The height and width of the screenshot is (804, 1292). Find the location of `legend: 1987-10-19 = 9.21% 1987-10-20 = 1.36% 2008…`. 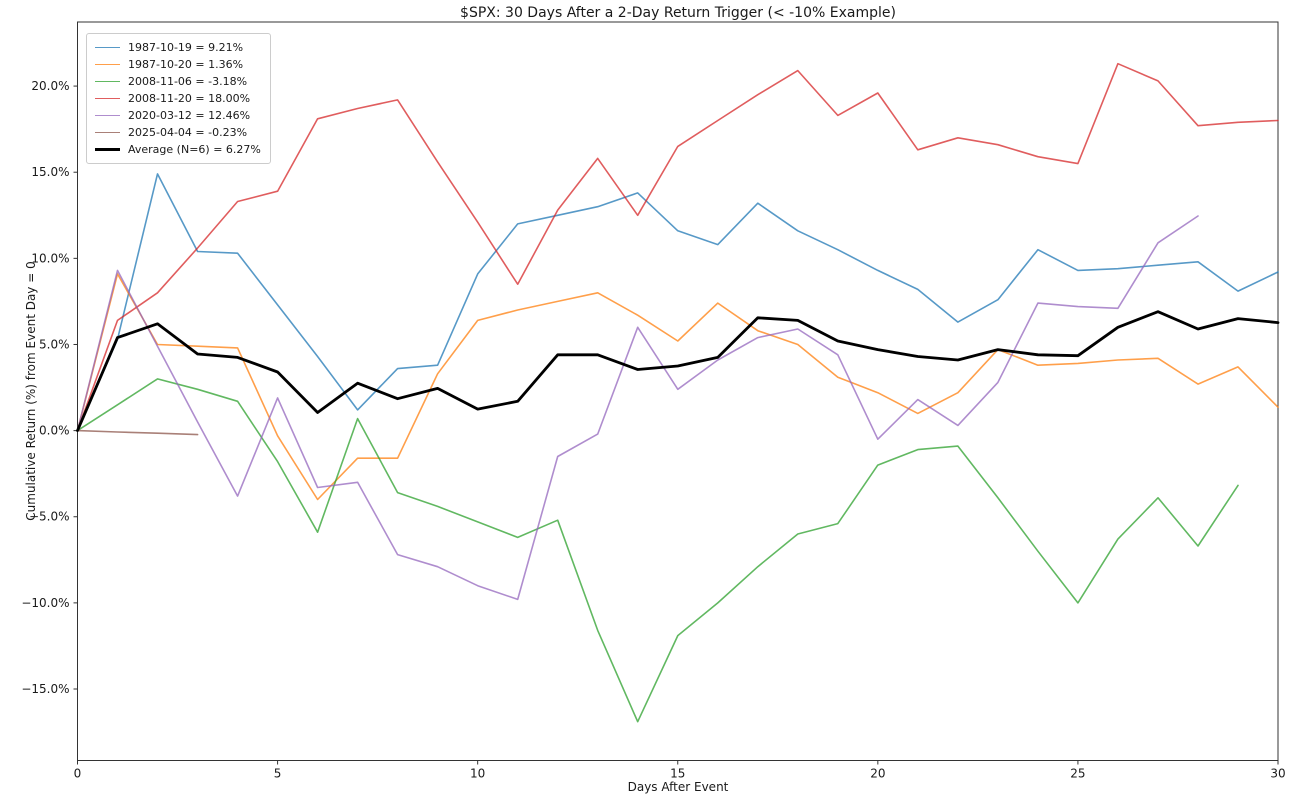

legend: 1987-10-19 = 9.21% 1987-10-20 = 1.36% 2008… is located at coordinates (178, 98).